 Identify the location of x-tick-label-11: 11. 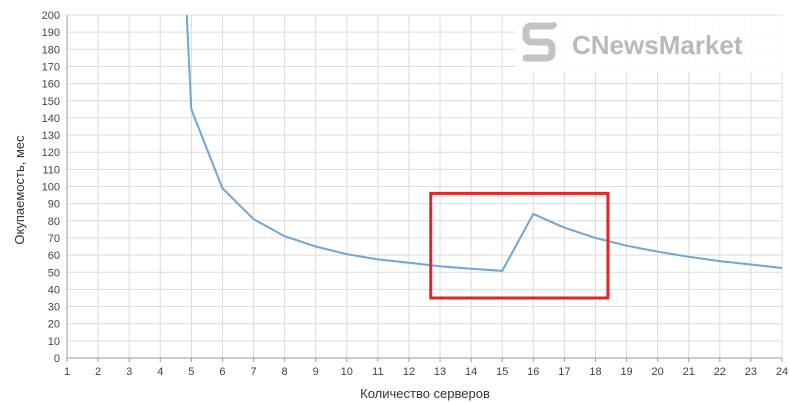
(377, 372).